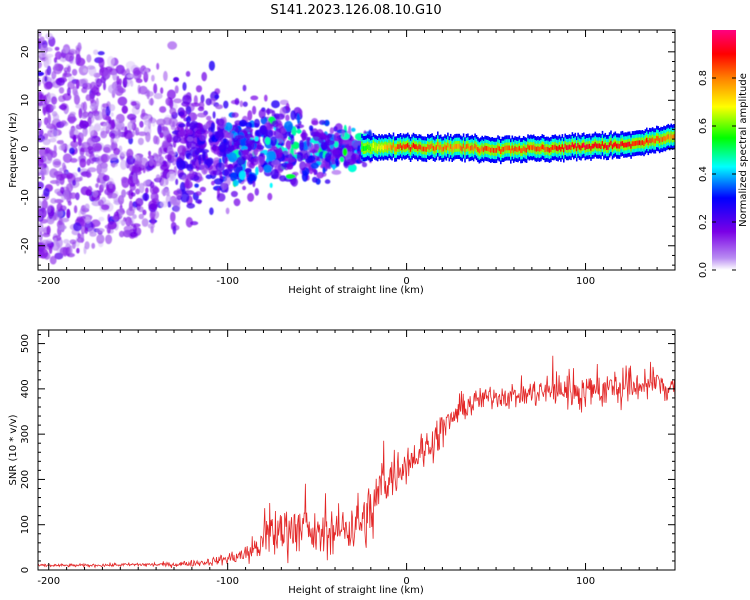  What do you see at coordinates (25, 343) in the screenshot?
I see `y-tick-label: 500` at bounding box center [25, 343].